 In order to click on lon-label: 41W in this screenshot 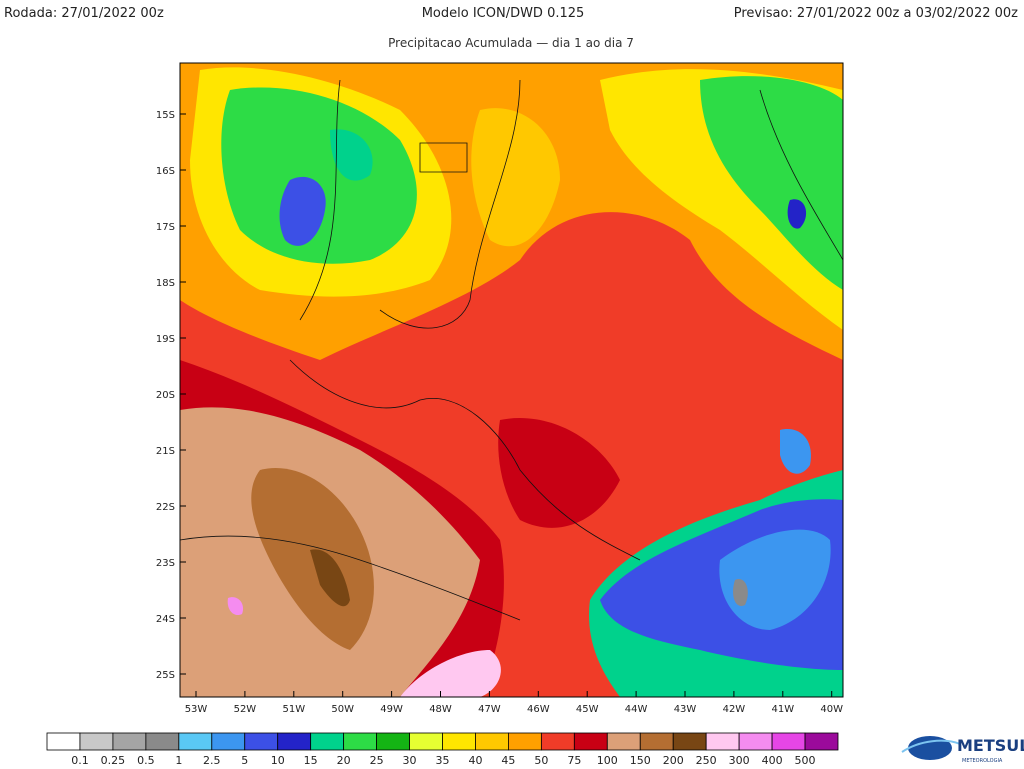, I will do `click(782, 709)`.